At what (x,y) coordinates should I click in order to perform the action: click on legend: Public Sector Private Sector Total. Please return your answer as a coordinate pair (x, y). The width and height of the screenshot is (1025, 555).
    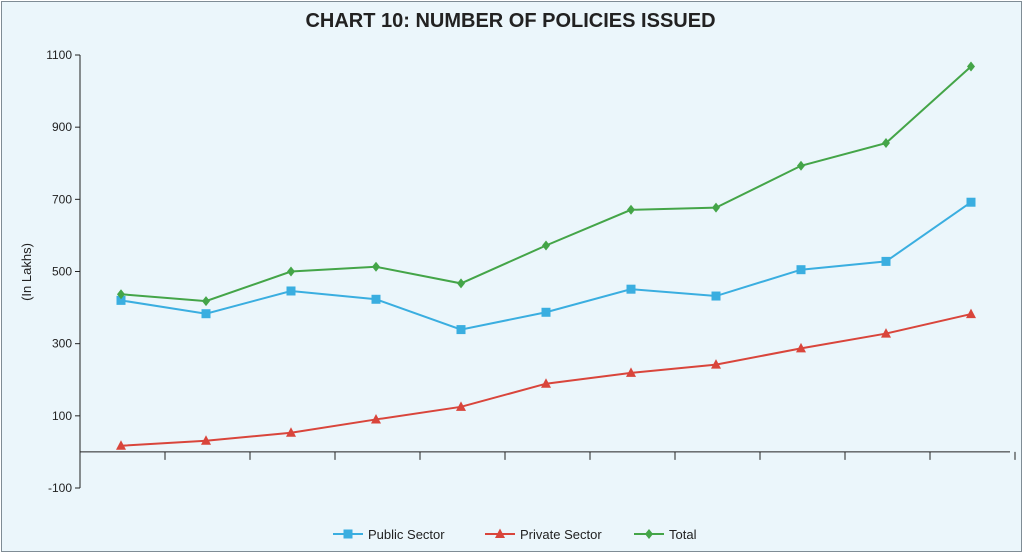
    Looking at the image, I should click on (515, 534).